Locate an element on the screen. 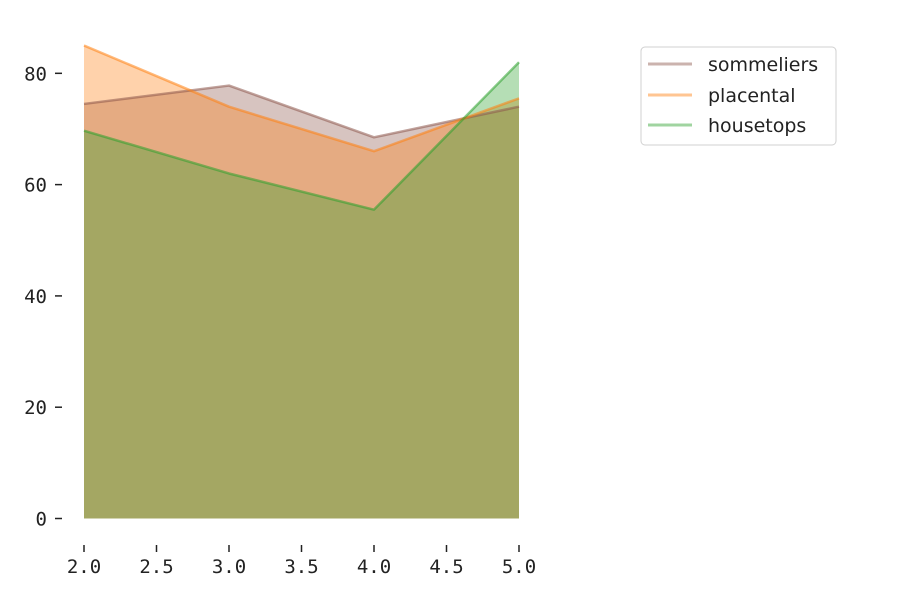 This screenshot has height=600, width=900. y-tick-label: 40 is located at coordinates (35, 297).